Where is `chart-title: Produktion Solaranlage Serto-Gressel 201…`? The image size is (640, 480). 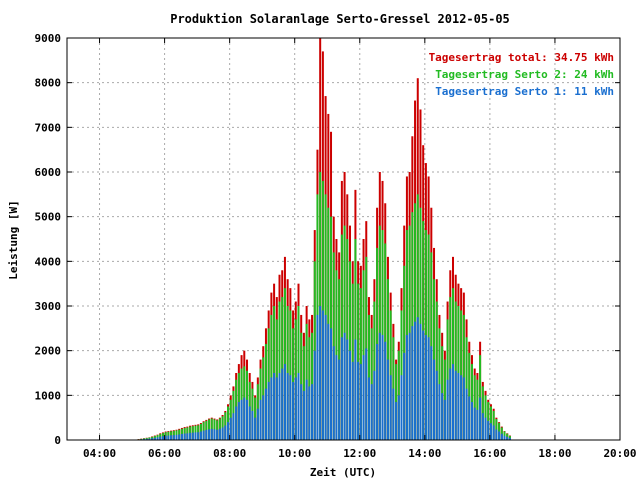 chart-title: Produktion Solaranlage Serto-Gressel 201… is located at coordinates (340, 19).